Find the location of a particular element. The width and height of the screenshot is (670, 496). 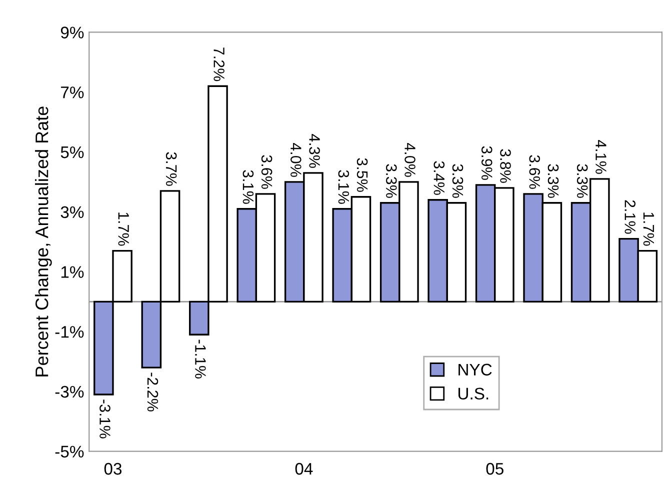

data-label: 7.2% is located at coordinates (219, 65).